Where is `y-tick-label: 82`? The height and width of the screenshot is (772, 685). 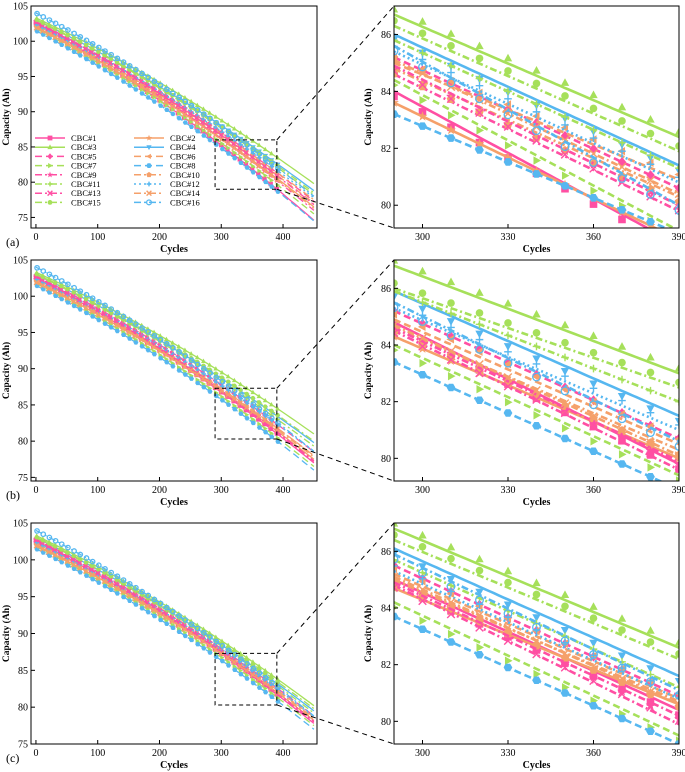
y-tick-label: 82 is located at coordinates (386, 402).